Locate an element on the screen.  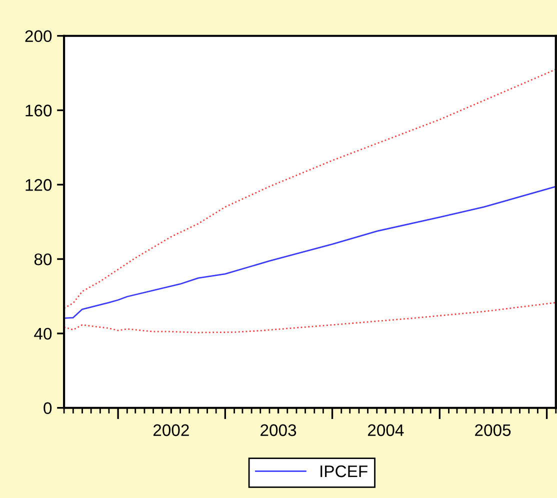
x-tick-label: 2005 is located at coordinates (493, 430).